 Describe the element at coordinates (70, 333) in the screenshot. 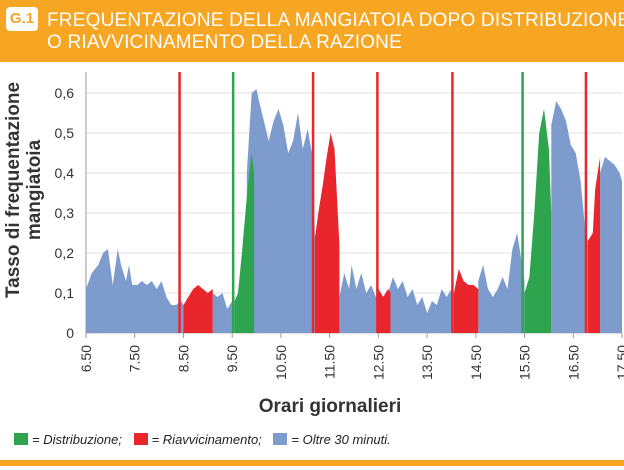

I see `y-tick-label: 0` at that location.